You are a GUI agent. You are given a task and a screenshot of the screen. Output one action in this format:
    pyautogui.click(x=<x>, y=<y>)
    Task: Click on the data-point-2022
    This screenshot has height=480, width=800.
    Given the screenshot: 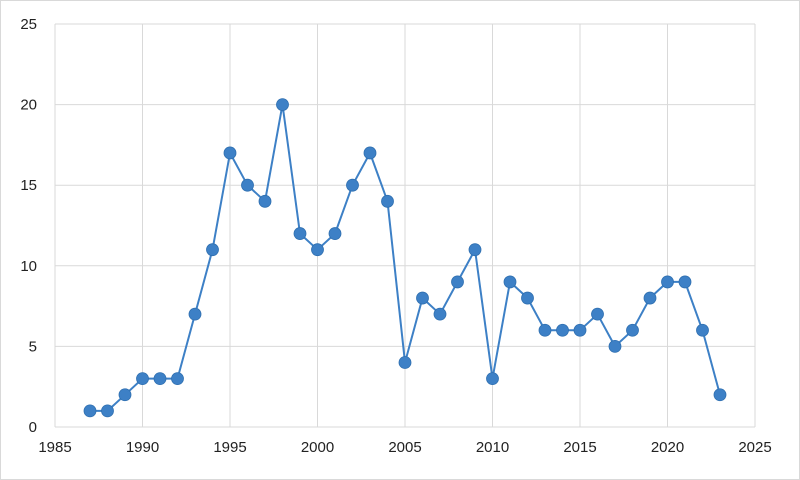 What is the action you would take?
    pyautogui.click(x=702, y=330)
    